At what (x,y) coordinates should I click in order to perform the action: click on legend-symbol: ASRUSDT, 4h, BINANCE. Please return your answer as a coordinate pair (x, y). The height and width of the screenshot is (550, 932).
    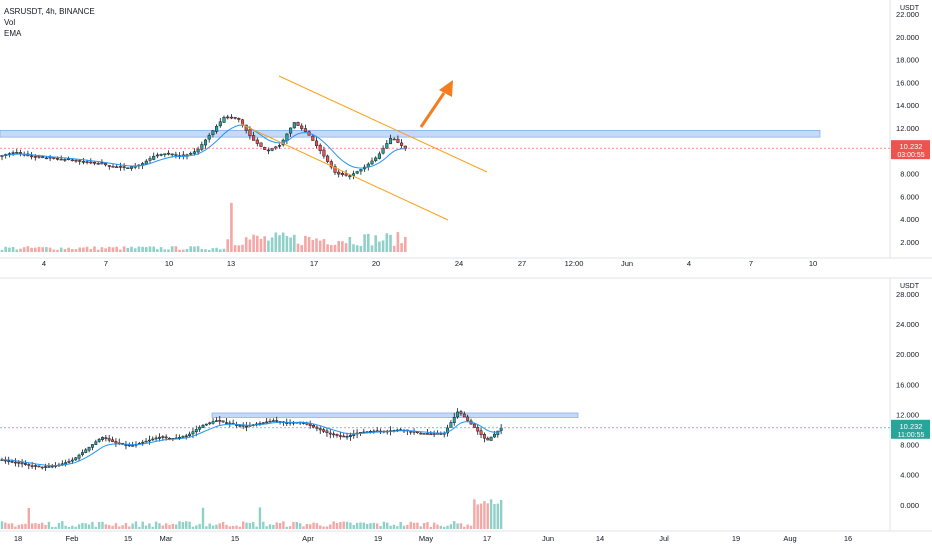
    Looking at the image, I should click on (49, 11).